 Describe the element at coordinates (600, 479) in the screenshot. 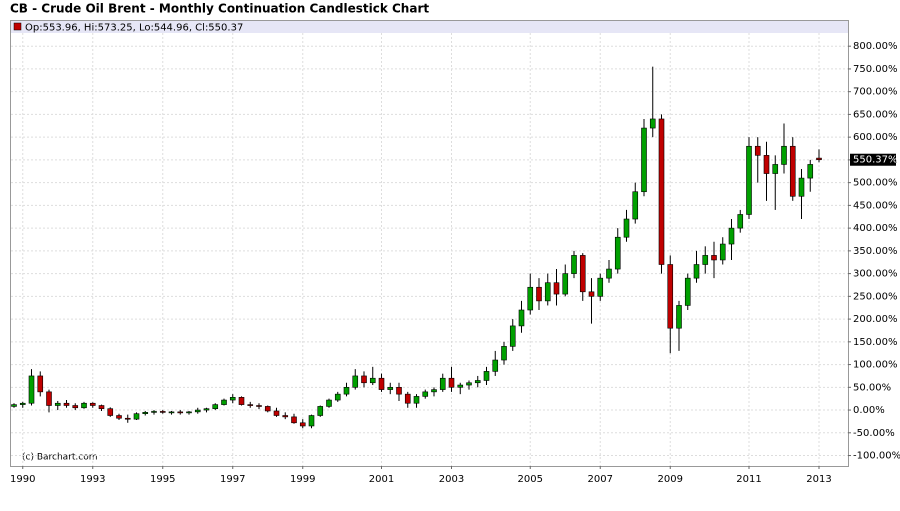

I see `x-tick-label: 2007` at that location.